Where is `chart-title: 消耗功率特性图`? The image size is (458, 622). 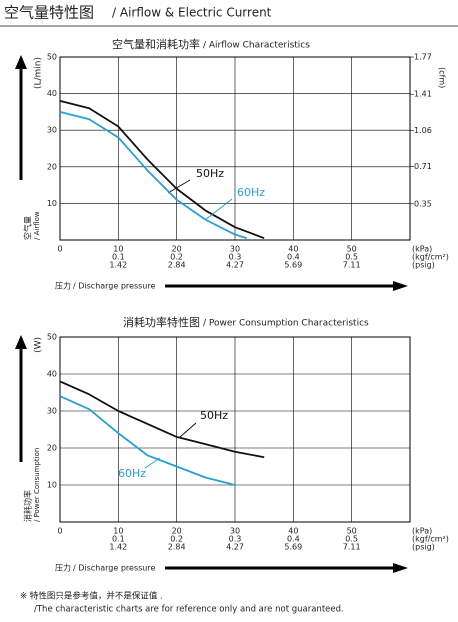 chart-title: 消耗功率特性图 is located at coordinates (161, 322).